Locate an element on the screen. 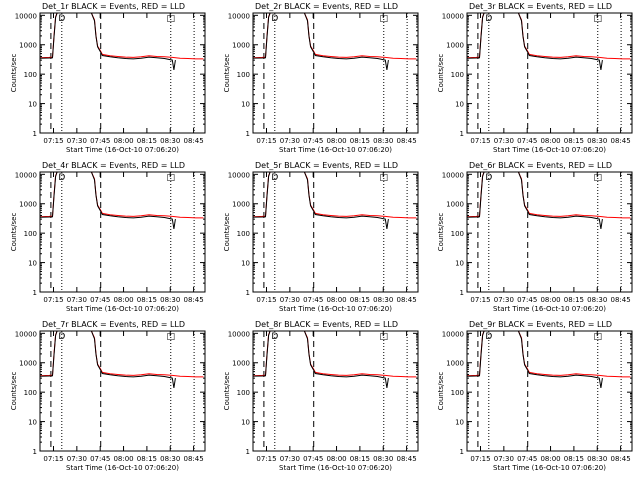  panel-title: Det_5r BLACK = Events, RED = LLD is located at coordinates (326, 165).